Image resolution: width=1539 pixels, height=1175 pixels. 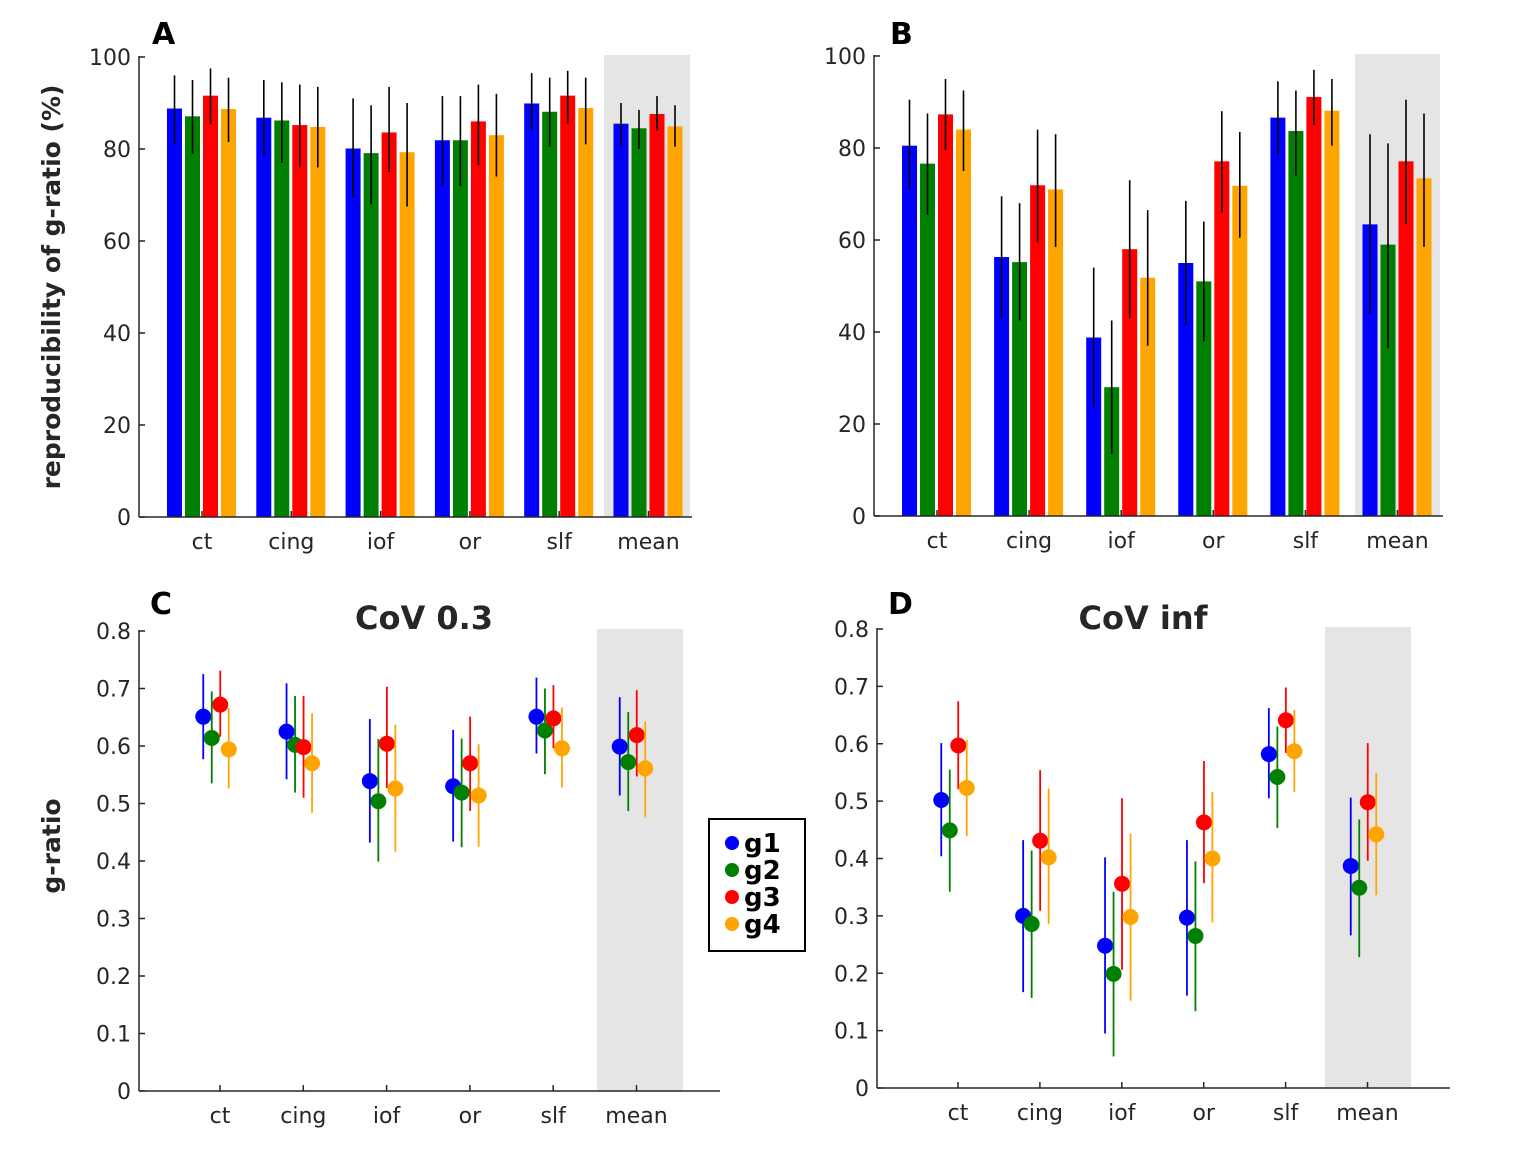 I want to click on point-g4-iof, so click(x=1130, y=917).